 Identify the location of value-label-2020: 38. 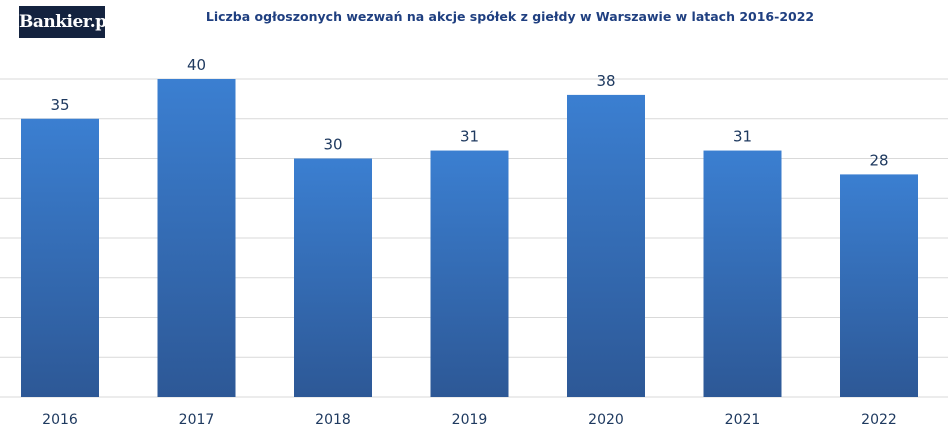
(605, 81).